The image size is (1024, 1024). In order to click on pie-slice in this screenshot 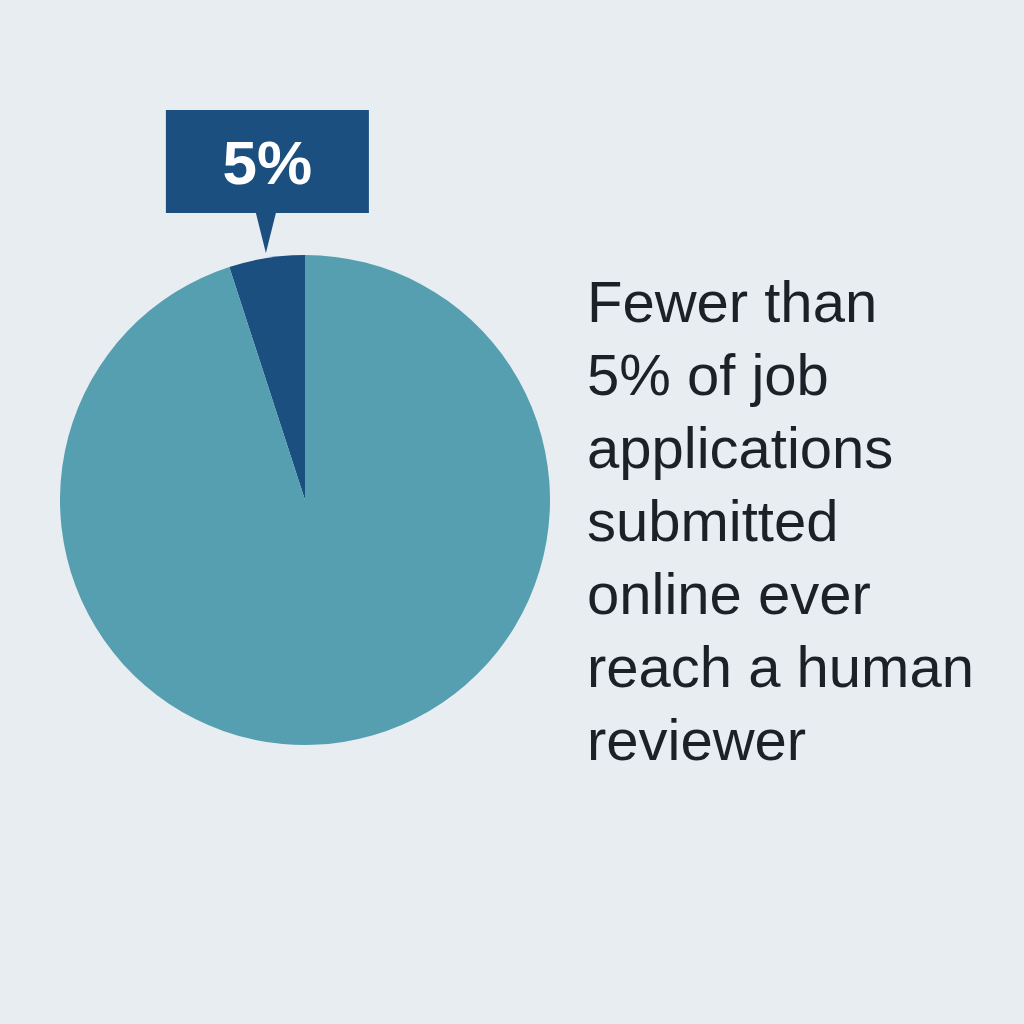, I will do `click(267, 377)`.